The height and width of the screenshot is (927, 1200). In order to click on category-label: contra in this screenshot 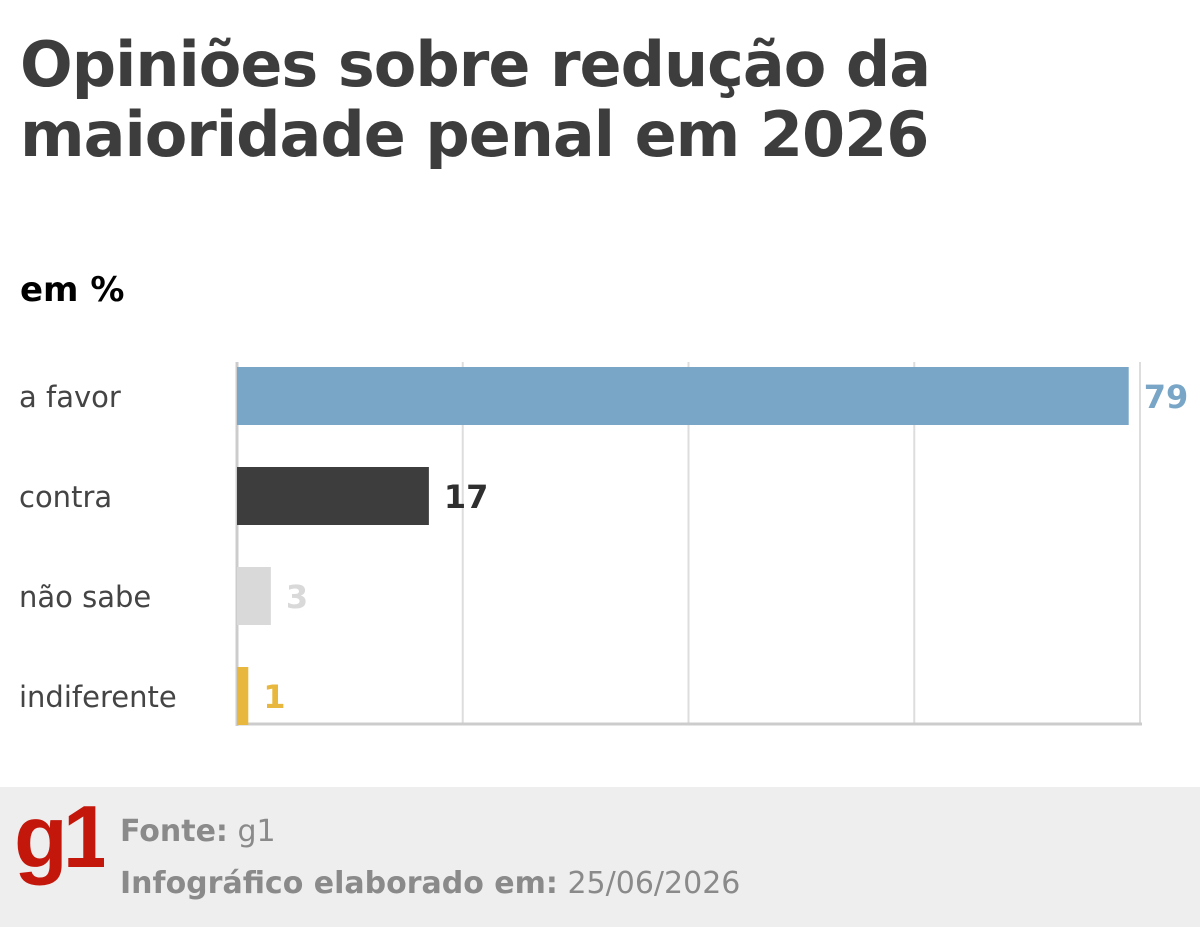, I will do `click(65, 497)`.